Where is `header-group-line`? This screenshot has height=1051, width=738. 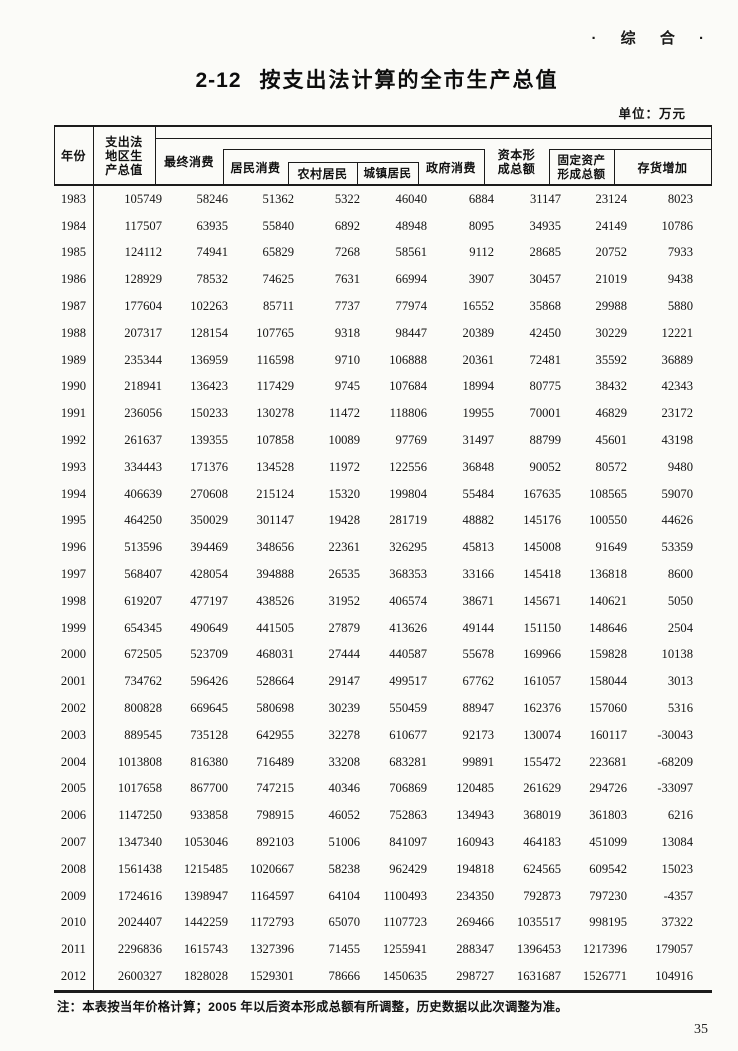 header-group-line is located at coordinates (433, 138).